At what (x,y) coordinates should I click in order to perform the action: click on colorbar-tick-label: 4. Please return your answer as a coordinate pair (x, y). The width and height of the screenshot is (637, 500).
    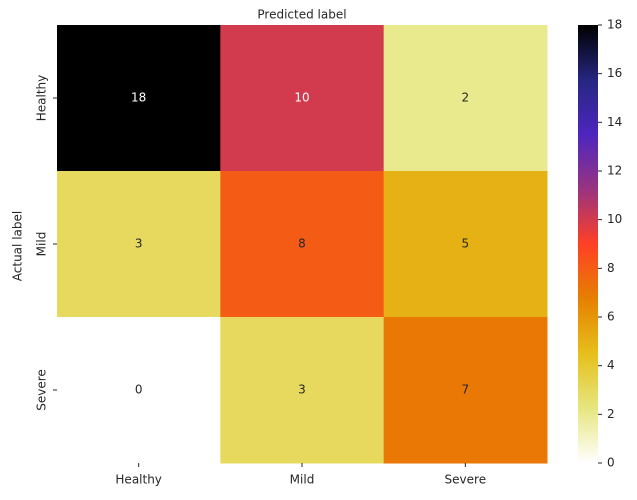
    Looking at the image, I should click on (611, 365).